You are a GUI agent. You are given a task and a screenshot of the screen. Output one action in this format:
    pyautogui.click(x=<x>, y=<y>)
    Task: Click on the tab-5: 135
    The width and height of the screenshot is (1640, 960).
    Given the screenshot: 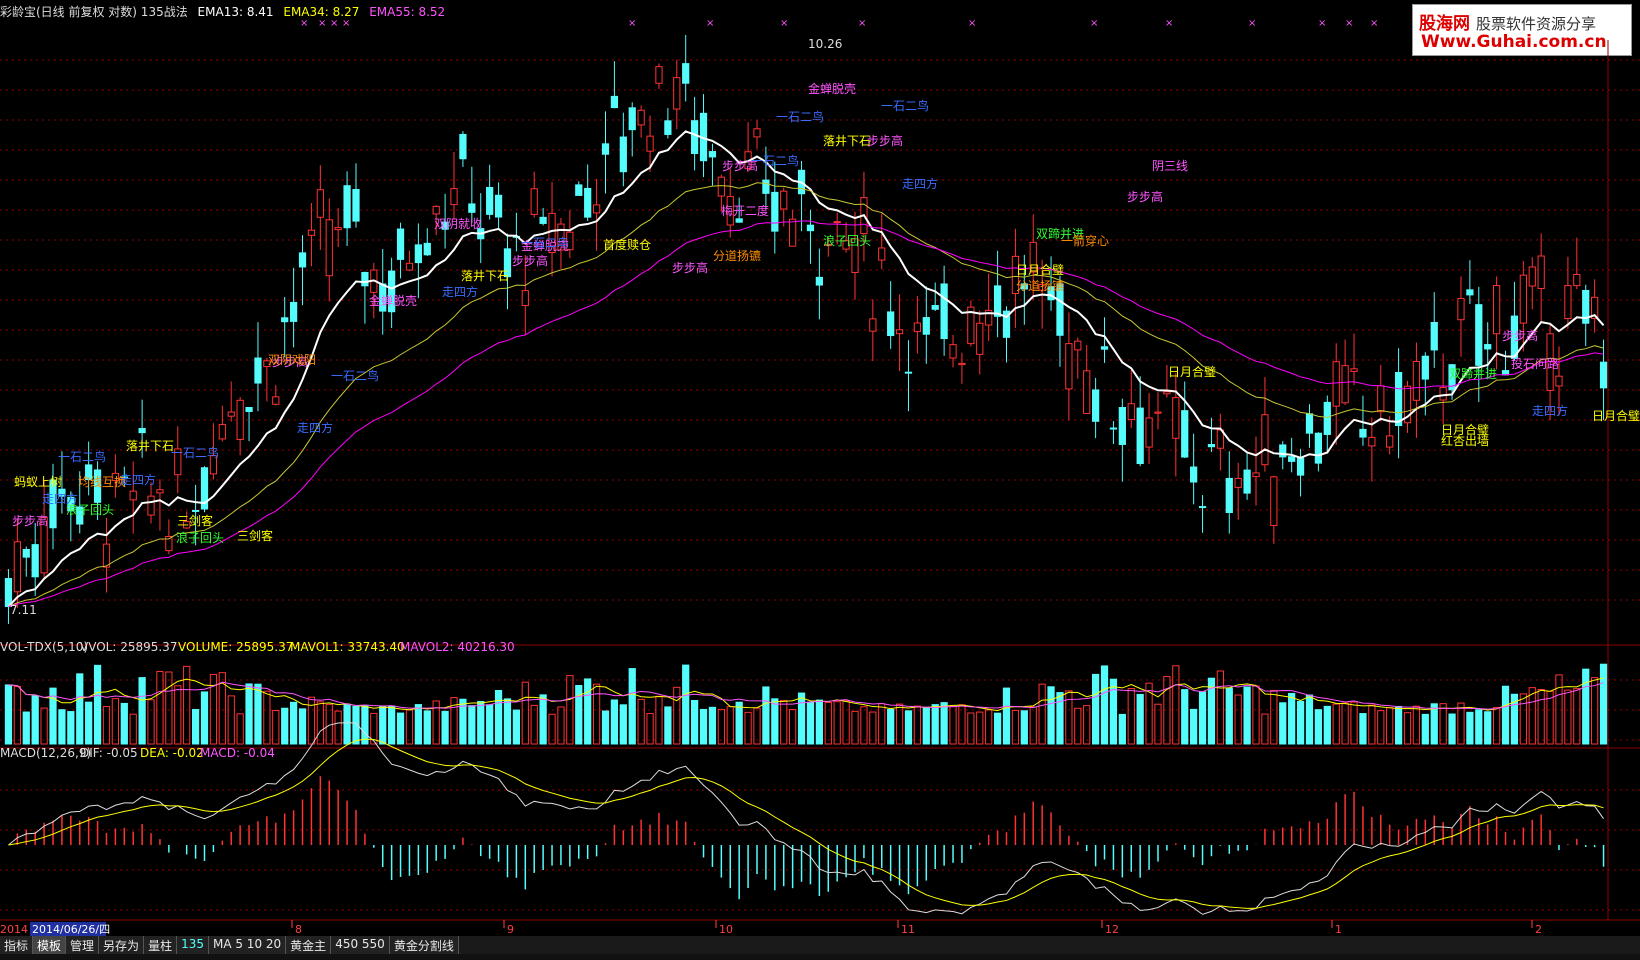 What is the action you would take?
    pyautogui.click(x=193, y=945)
    